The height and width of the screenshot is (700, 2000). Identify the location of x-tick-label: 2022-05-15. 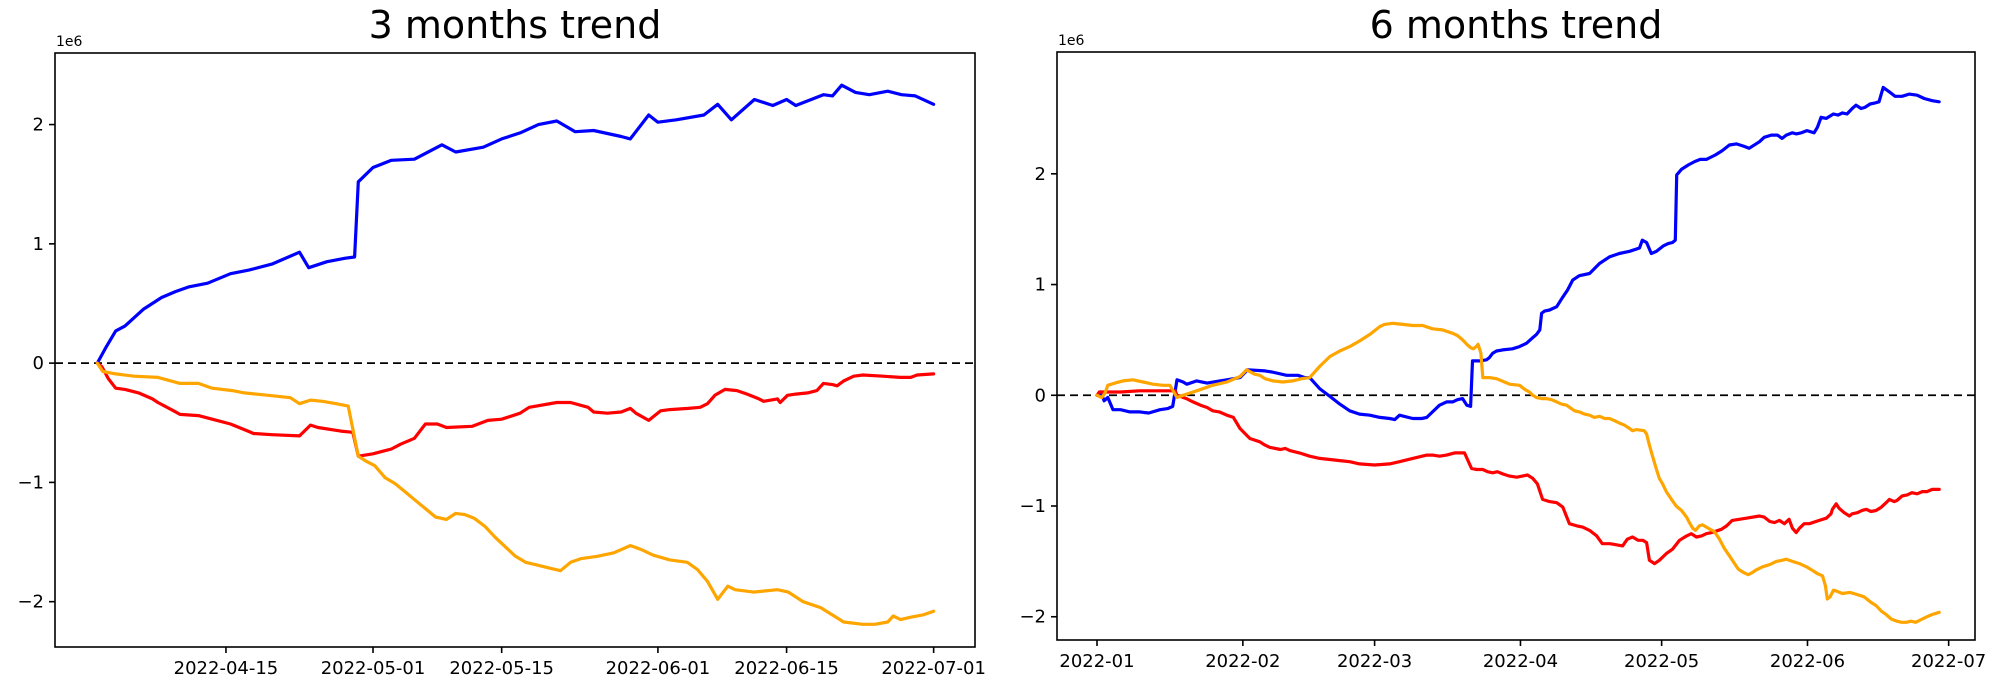
(501, 668).